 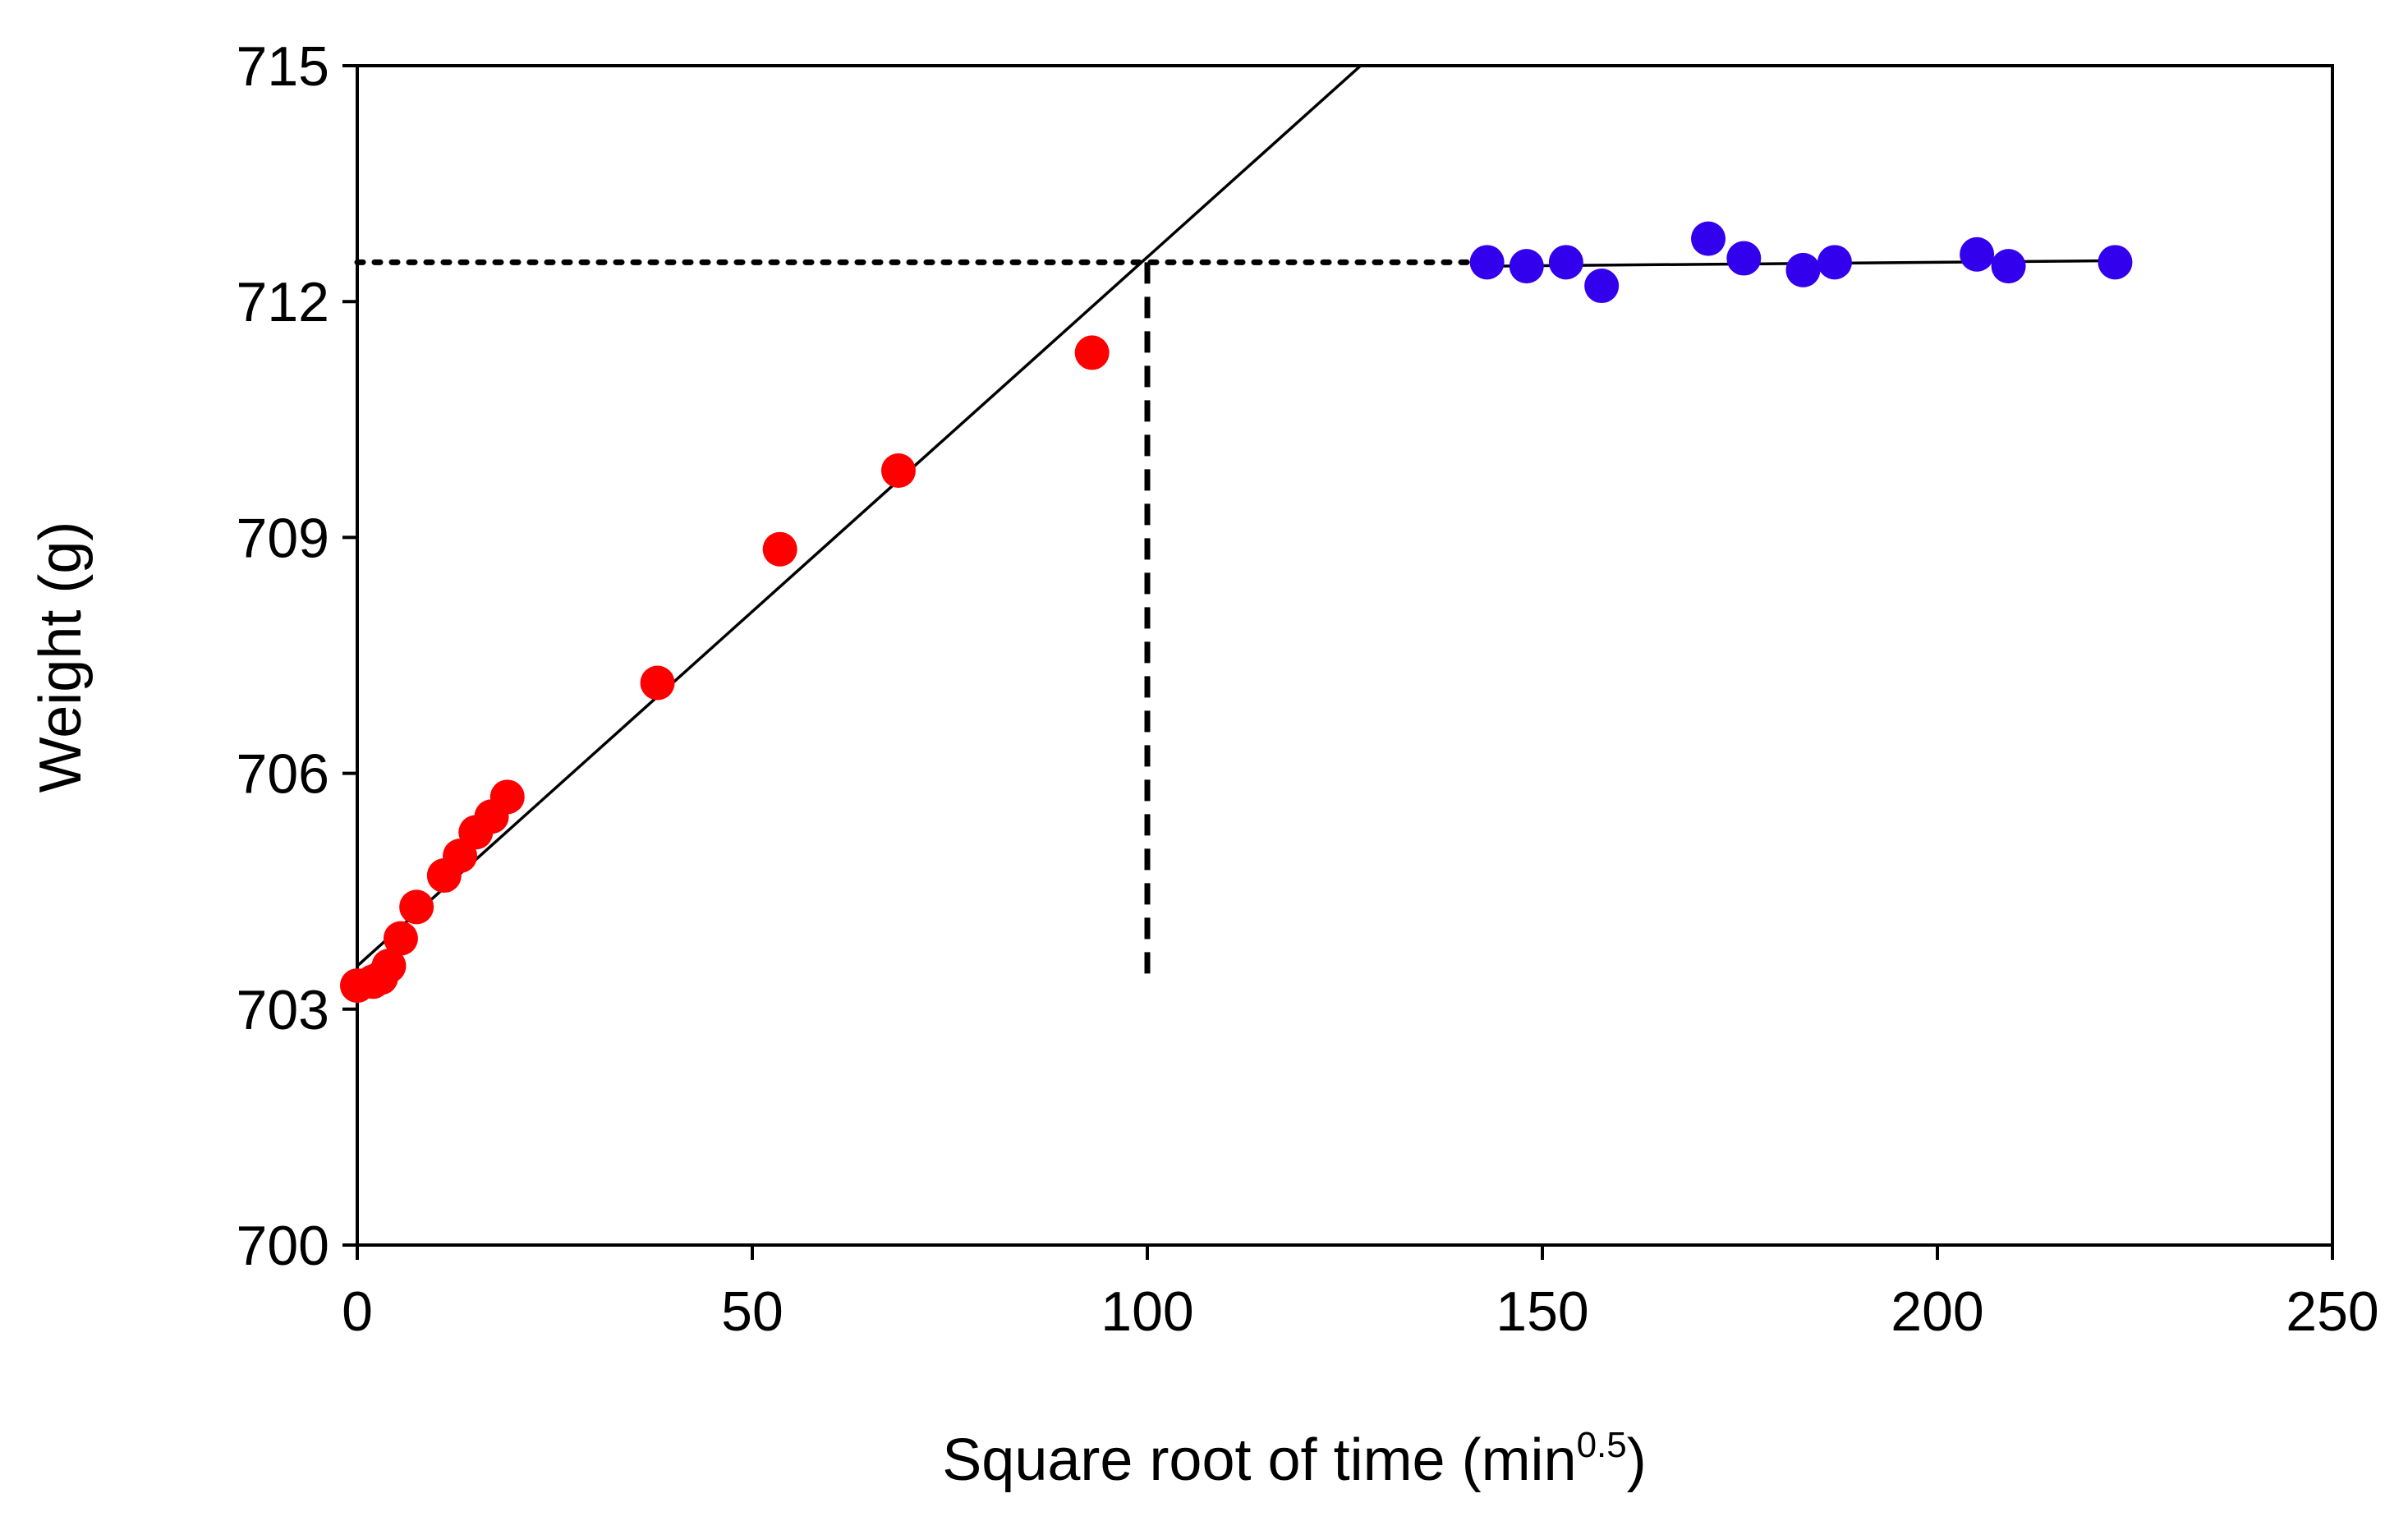 What do you see at coordinates (283, 66) in the screenshot?
I see `y-tick-label: 715` at bounding box center [283, 66].